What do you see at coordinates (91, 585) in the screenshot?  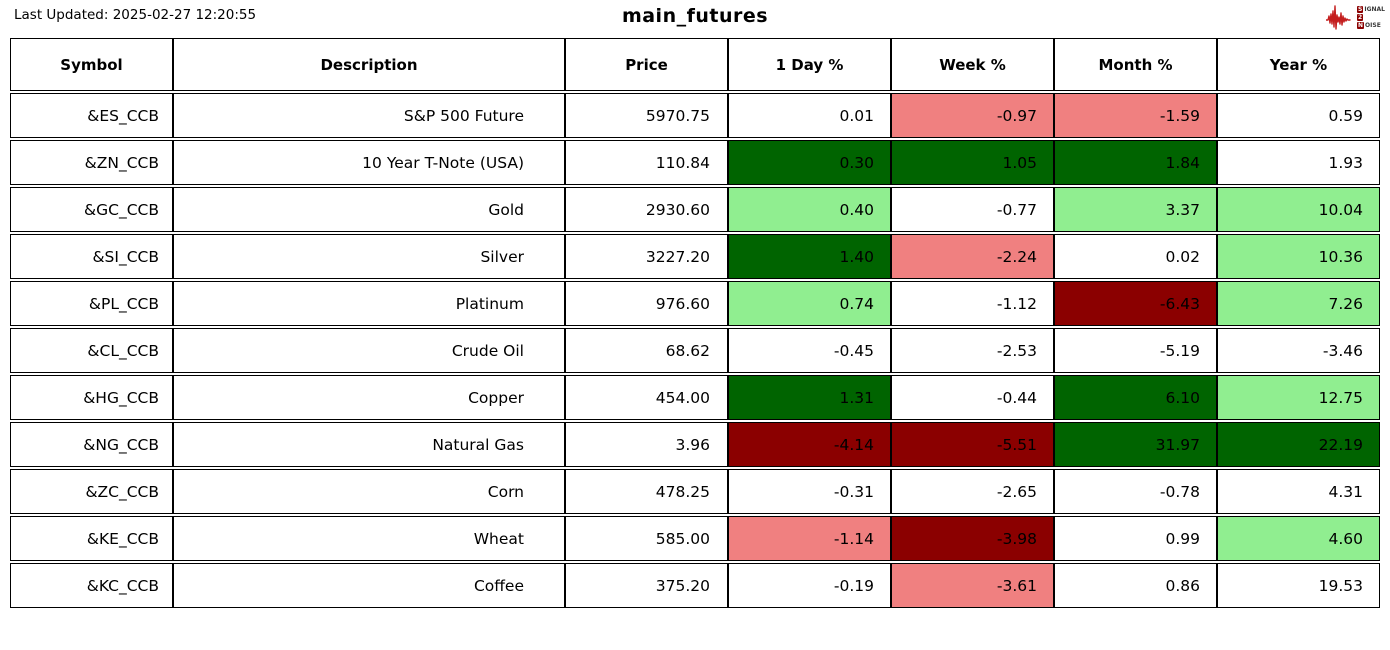 I see `symbol-cell: &KC_CCB` at bounding box center [91, 585].